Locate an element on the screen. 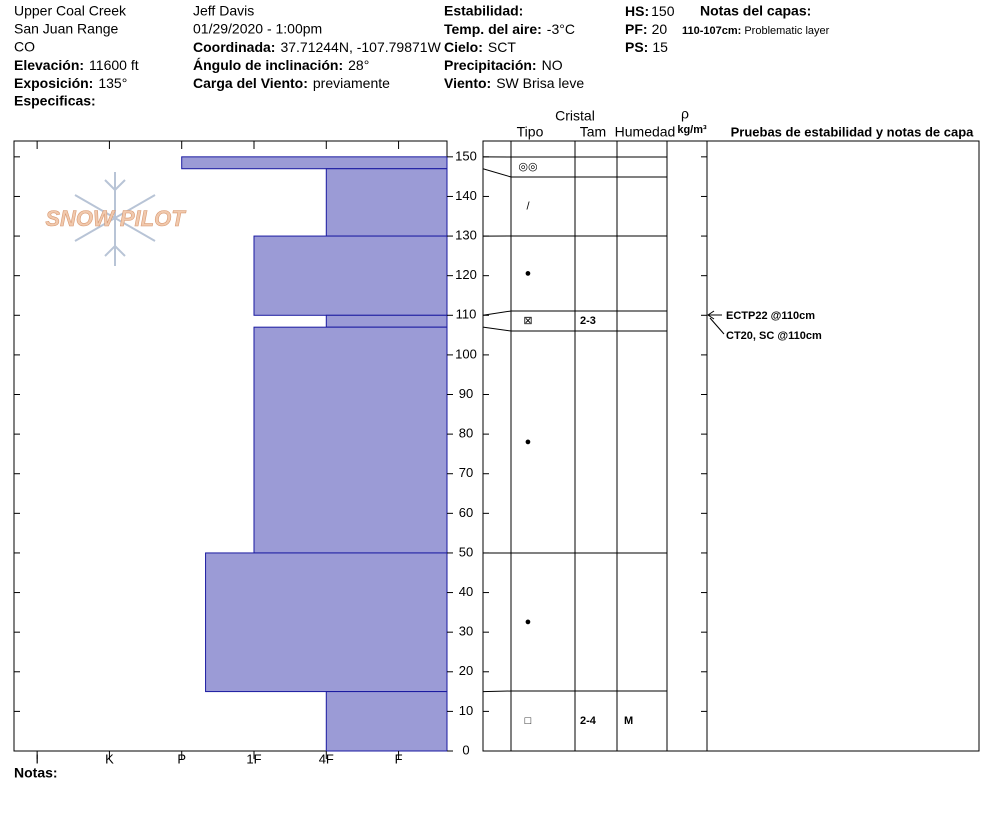 The height and width of the screenshot is (840, 994). ps: PS: 15 is located at coordinates (646, 47).